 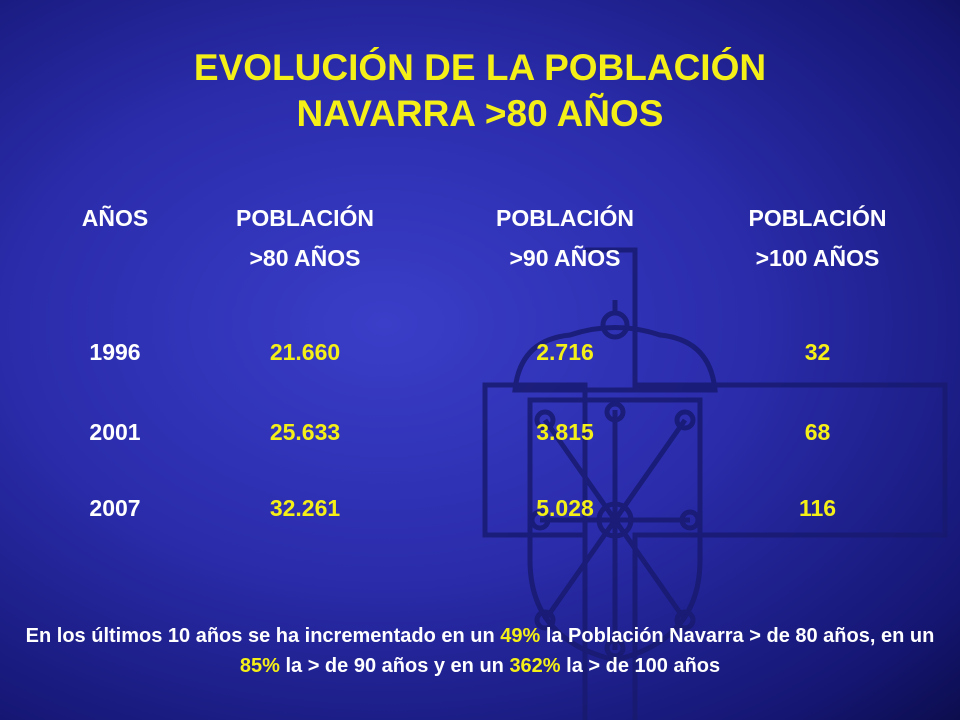 I want to click on header-line-2: >90 AÑOS, so click(x=565, y=258).